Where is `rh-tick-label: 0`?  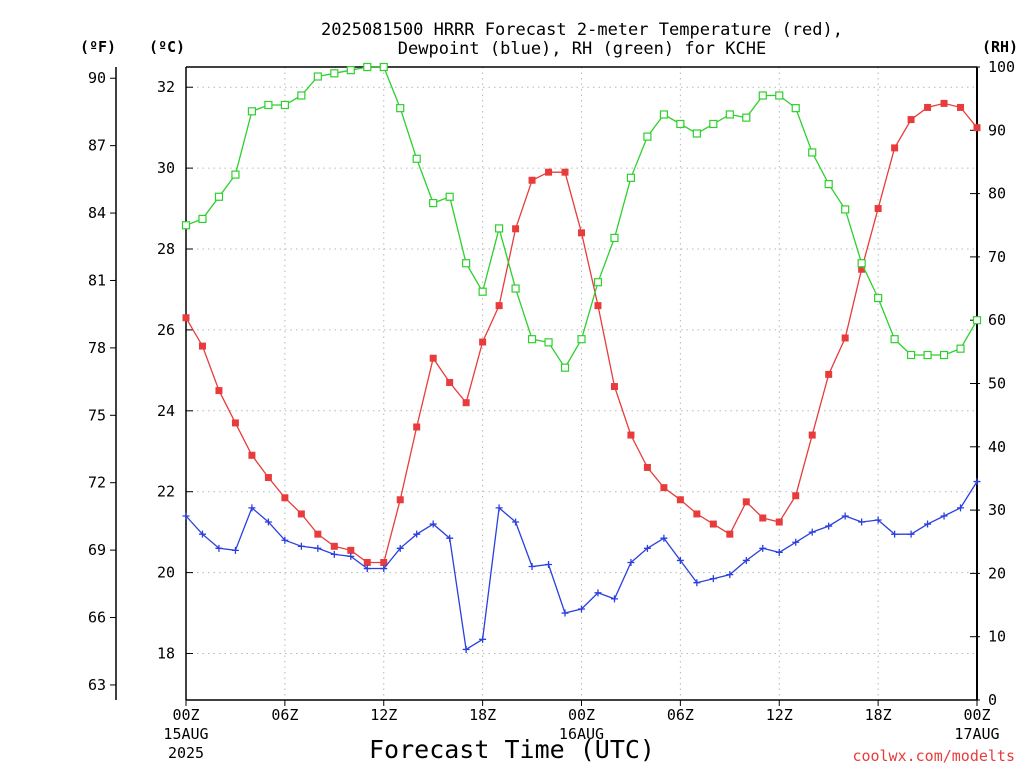
rh-tick-label: 0 is located at coordinates (992, 700).